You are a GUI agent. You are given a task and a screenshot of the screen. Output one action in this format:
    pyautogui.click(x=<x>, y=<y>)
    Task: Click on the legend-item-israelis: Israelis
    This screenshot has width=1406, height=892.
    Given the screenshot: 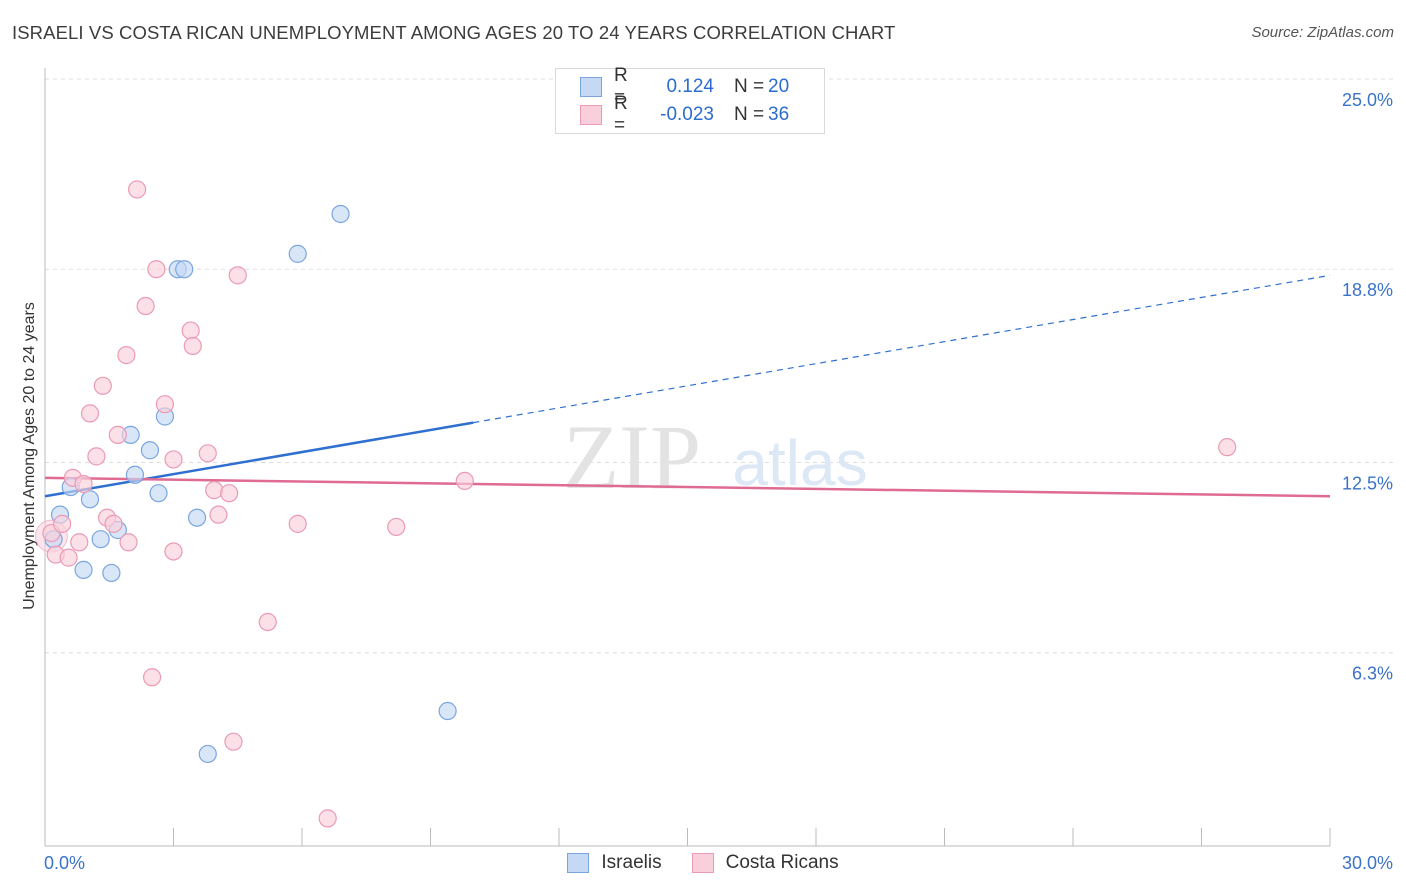 What is the action you would take?
    pyautogui.click(x=614, y=863)
    